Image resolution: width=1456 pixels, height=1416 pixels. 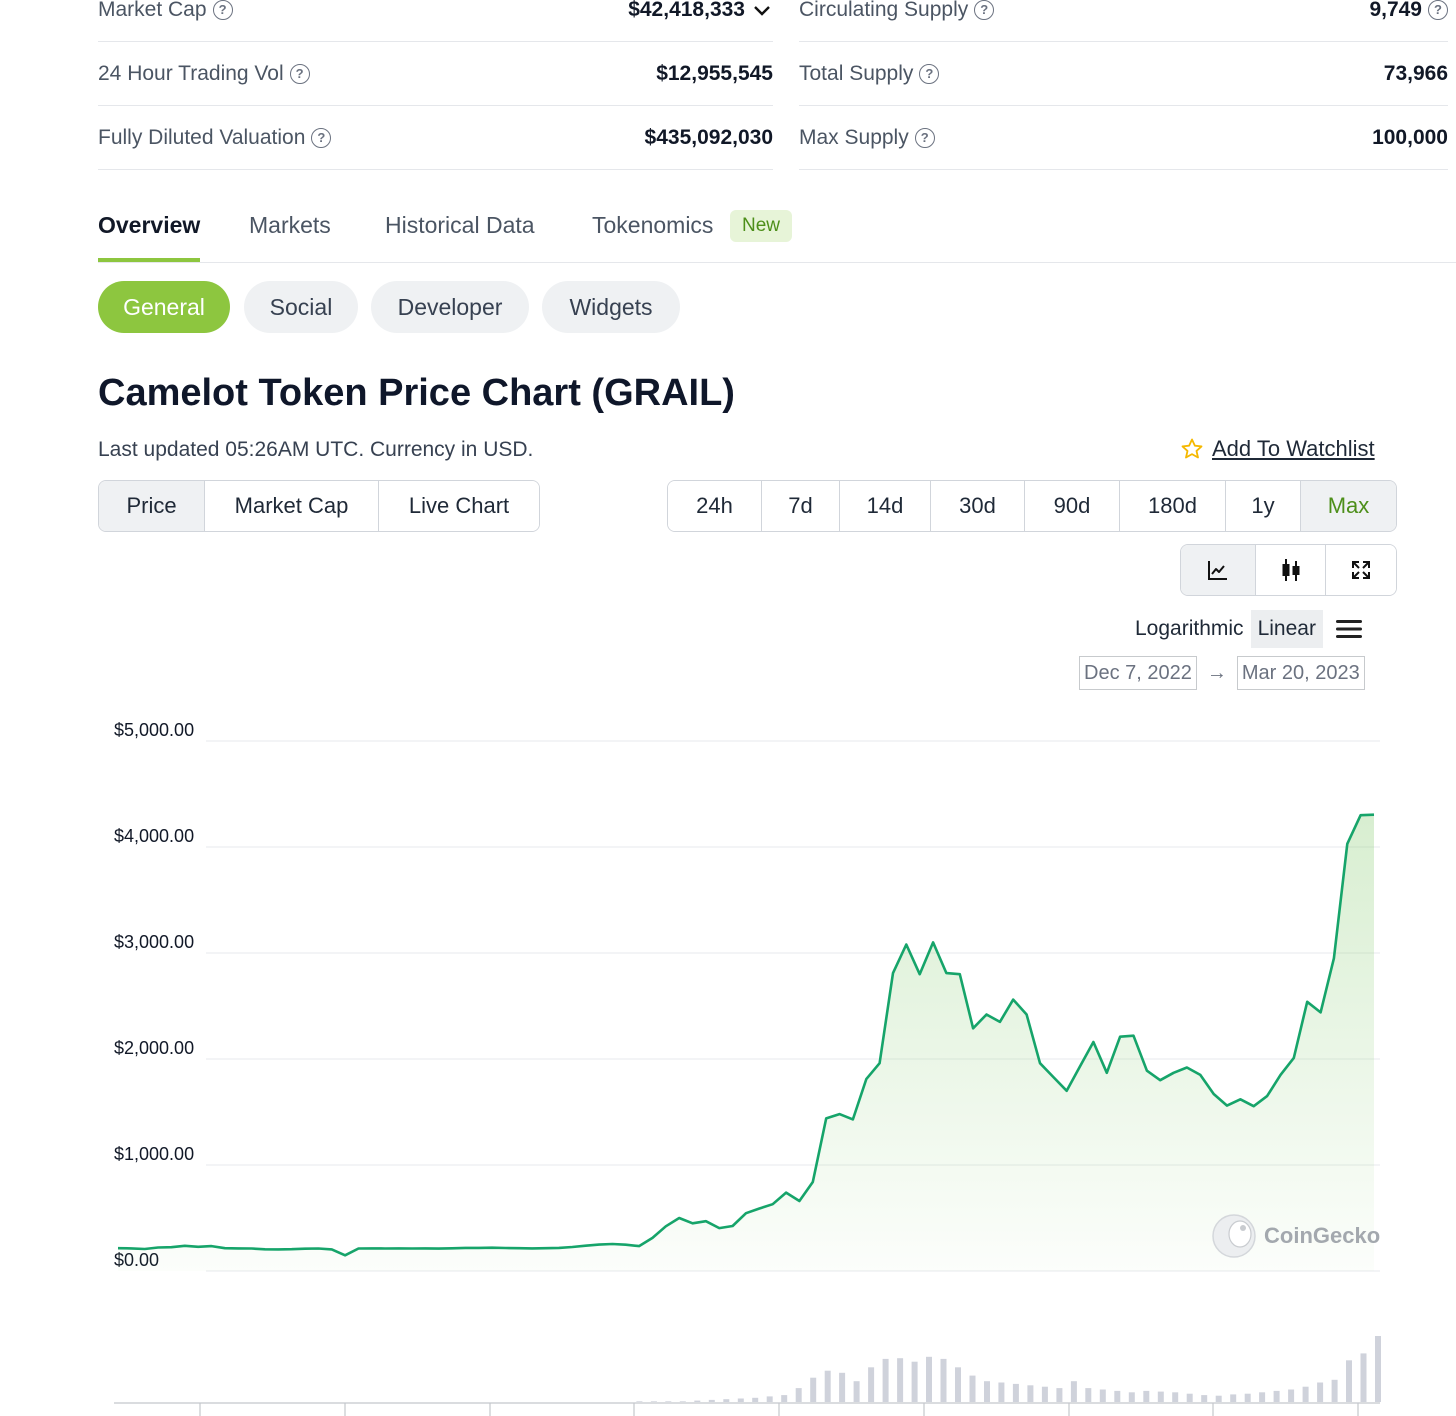 I want to click on stat-label-text: Fully Diluted Valuation, so click(x=202, y=137).